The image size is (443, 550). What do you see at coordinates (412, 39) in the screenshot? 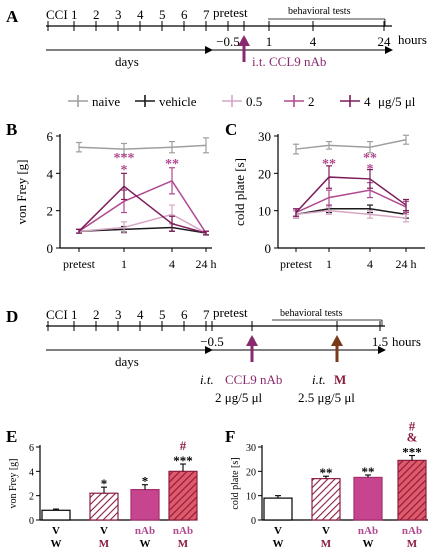
I see `hours-label: hours` at bounding box center [412, 39].